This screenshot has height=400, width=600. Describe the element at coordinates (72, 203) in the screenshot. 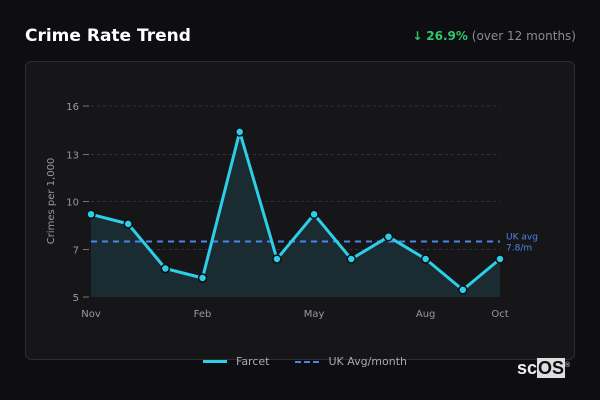

I see `y-tick-label: 10` at that location.